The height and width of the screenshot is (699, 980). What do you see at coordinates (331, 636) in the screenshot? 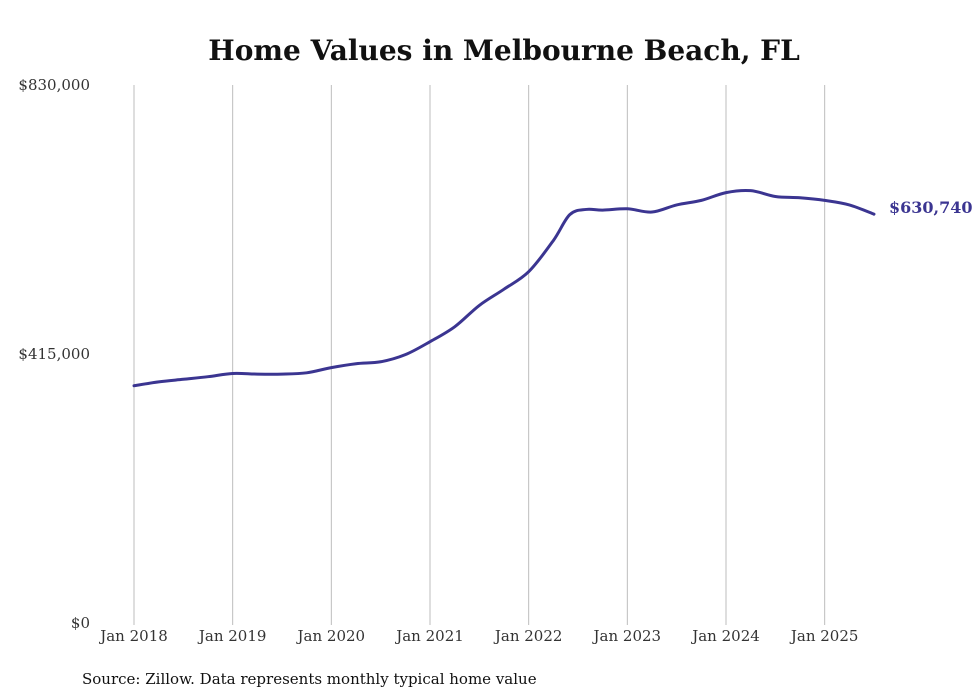
I see `x-tick-label: Jan 2020` at bounding box center [331, 636].